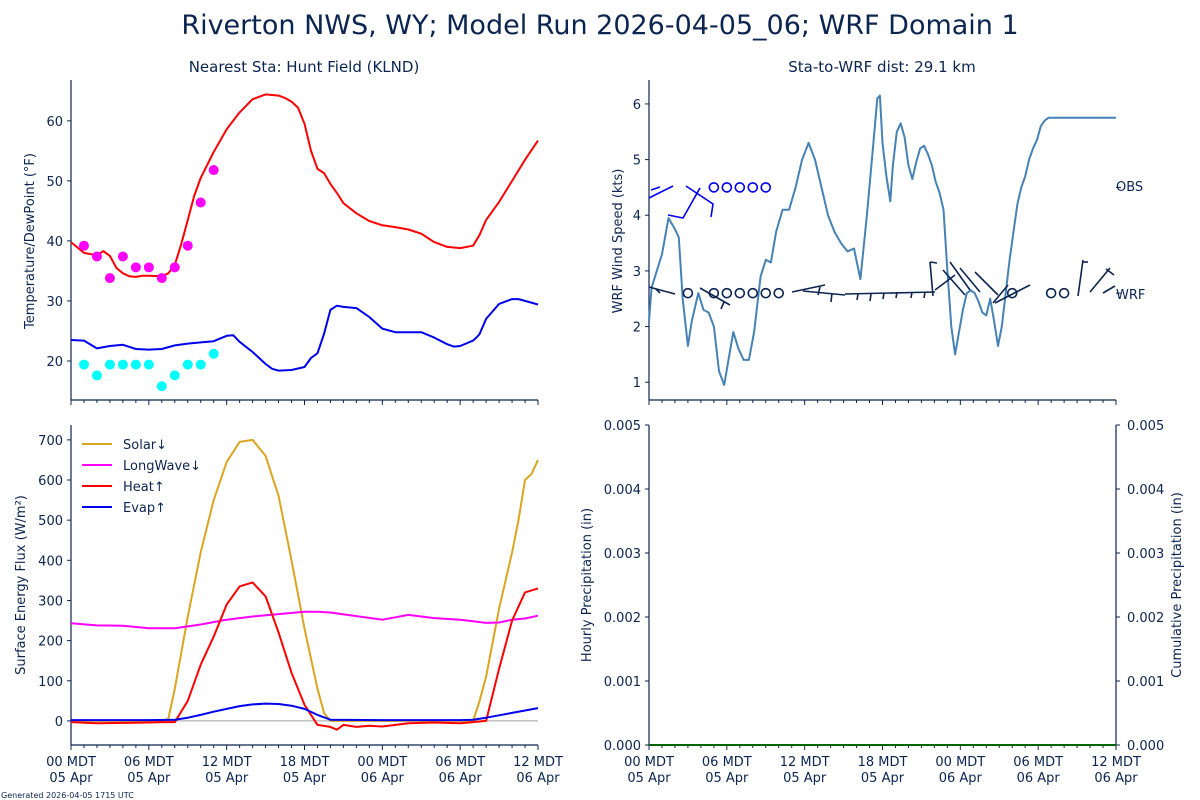 The height and width of the screenshot is (800, 1200). Describe the element at coordinates (54, 242) in the screenshot. I see `y-tick-label: 40` at that location.